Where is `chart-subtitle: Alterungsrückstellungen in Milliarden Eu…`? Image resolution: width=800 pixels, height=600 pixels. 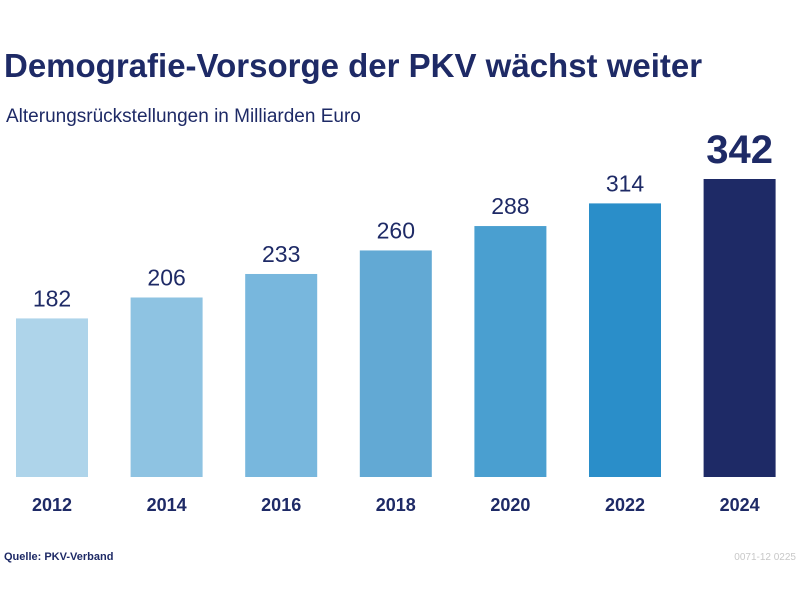 chart-subtitle: Alterungsrückstellungen in Milliarden Eu… is located at coordinates (183, 116).